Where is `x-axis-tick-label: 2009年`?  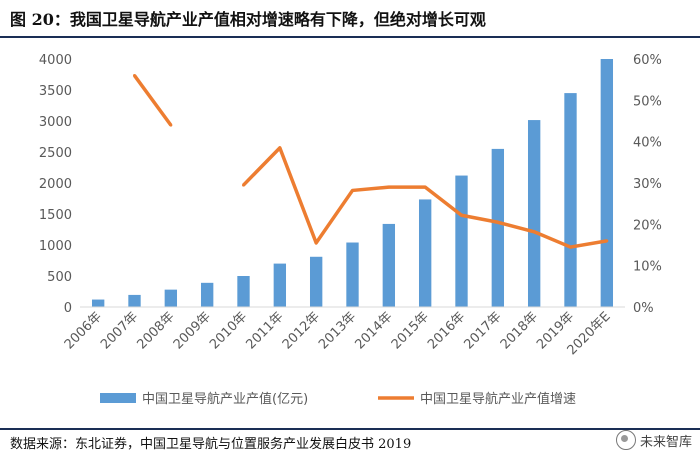
x-axis-tick-label: 2009年 is located at coordinates (192, 330).